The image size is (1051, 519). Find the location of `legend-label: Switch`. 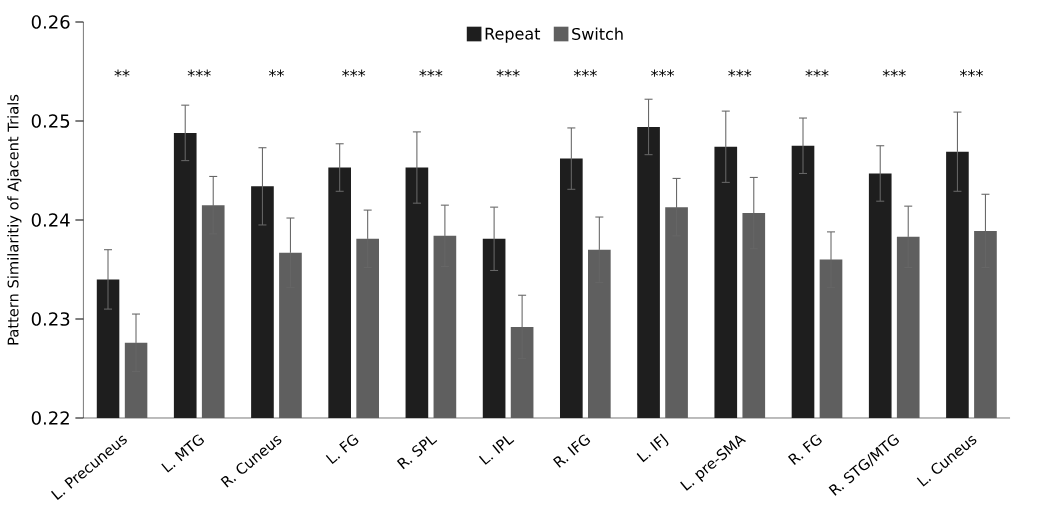

legend-label: Switch is located at coordinates (597, 33).